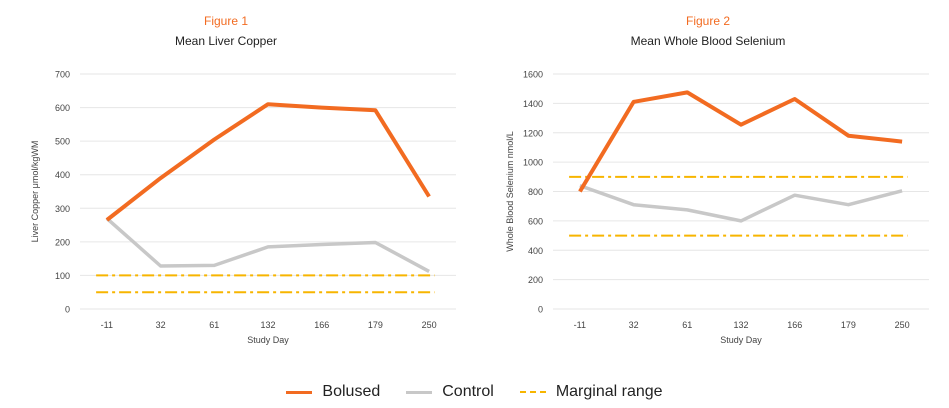 The image size is (949, 408). Describe the element at coordinates (533, 75) in the screenshot. I see `y-tick-label: 1600` at that location.